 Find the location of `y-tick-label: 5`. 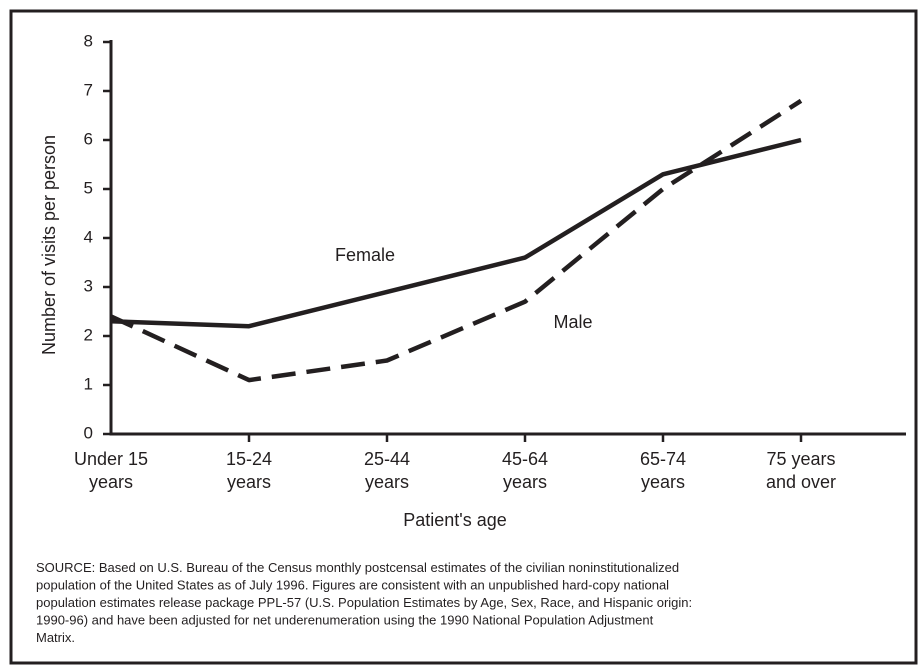

y-tick-label: 5 is located at coordinates (88, 187).